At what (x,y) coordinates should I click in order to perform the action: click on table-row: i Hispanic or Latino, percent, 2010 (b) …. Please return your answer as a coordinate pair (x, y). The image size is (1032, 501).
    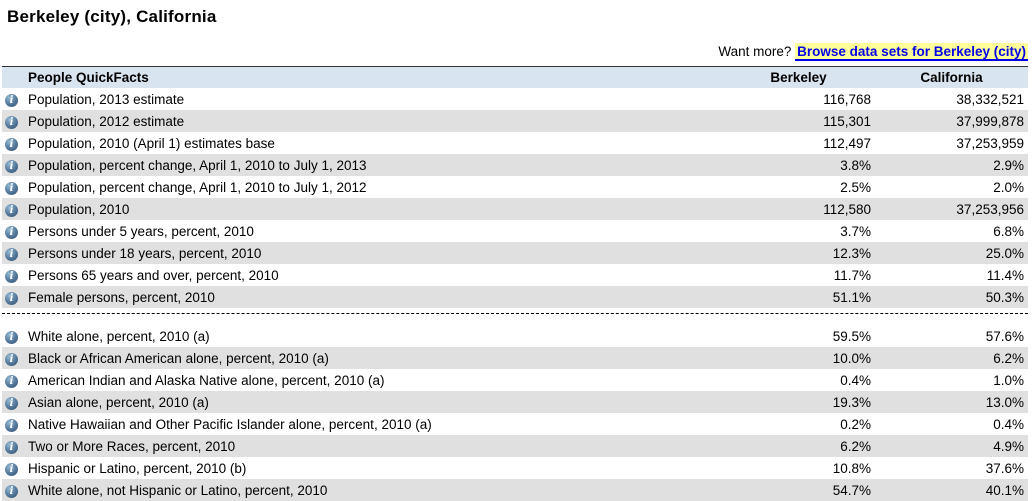
    Looking at the image, I should click on (515, 468).